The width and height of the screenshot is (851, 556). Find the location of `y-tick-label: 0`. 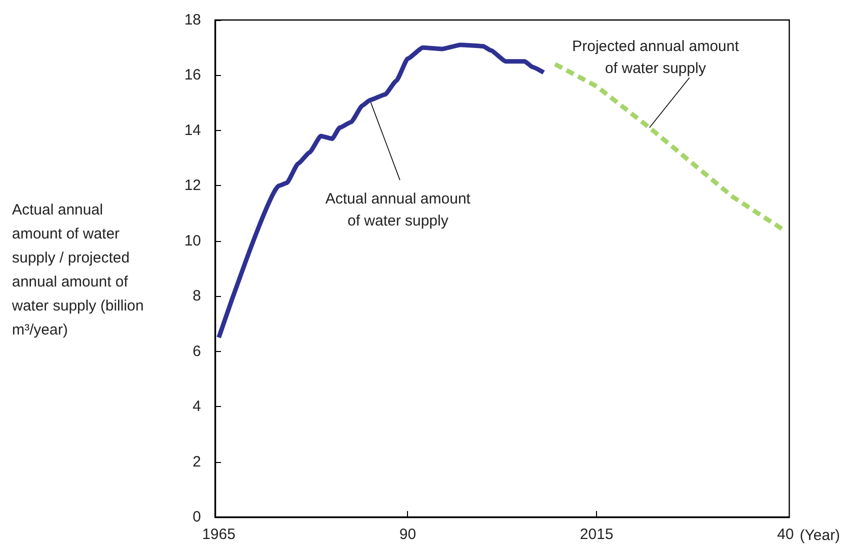

y-tick-label: 0 is located at coordinates (196, 517).